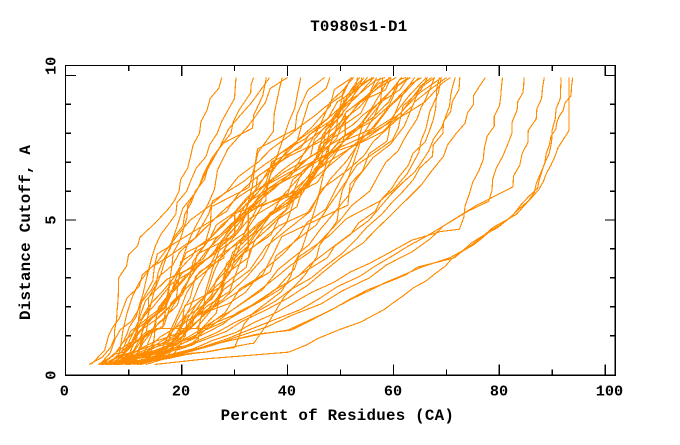 The image size is (680, 445). What do you see at coordinates (51, 66) in the screenshot?
I see `svg-text: 10` at bounding box center [51, 66].